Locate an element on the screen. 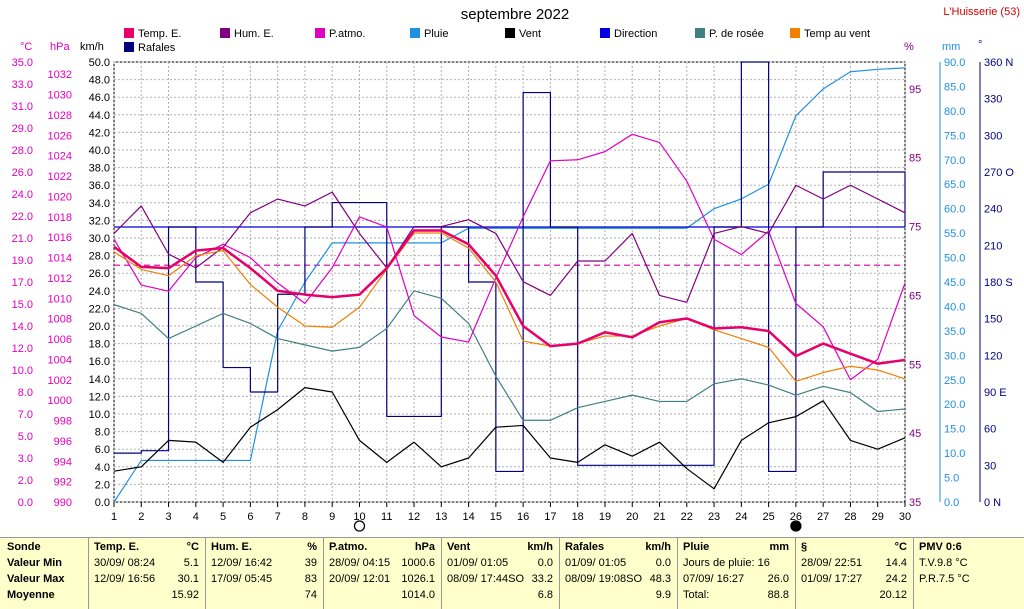  pmv-pr: P.R.7.5 °C is located at coordinates (944, 579).